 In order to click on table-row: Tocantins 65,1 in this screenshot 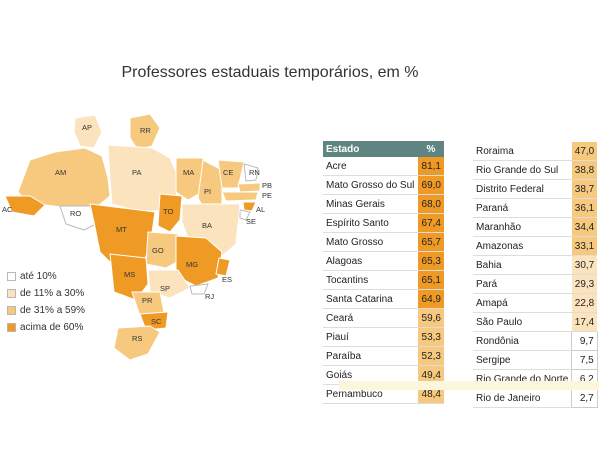, I will do `click(383, 280)`.